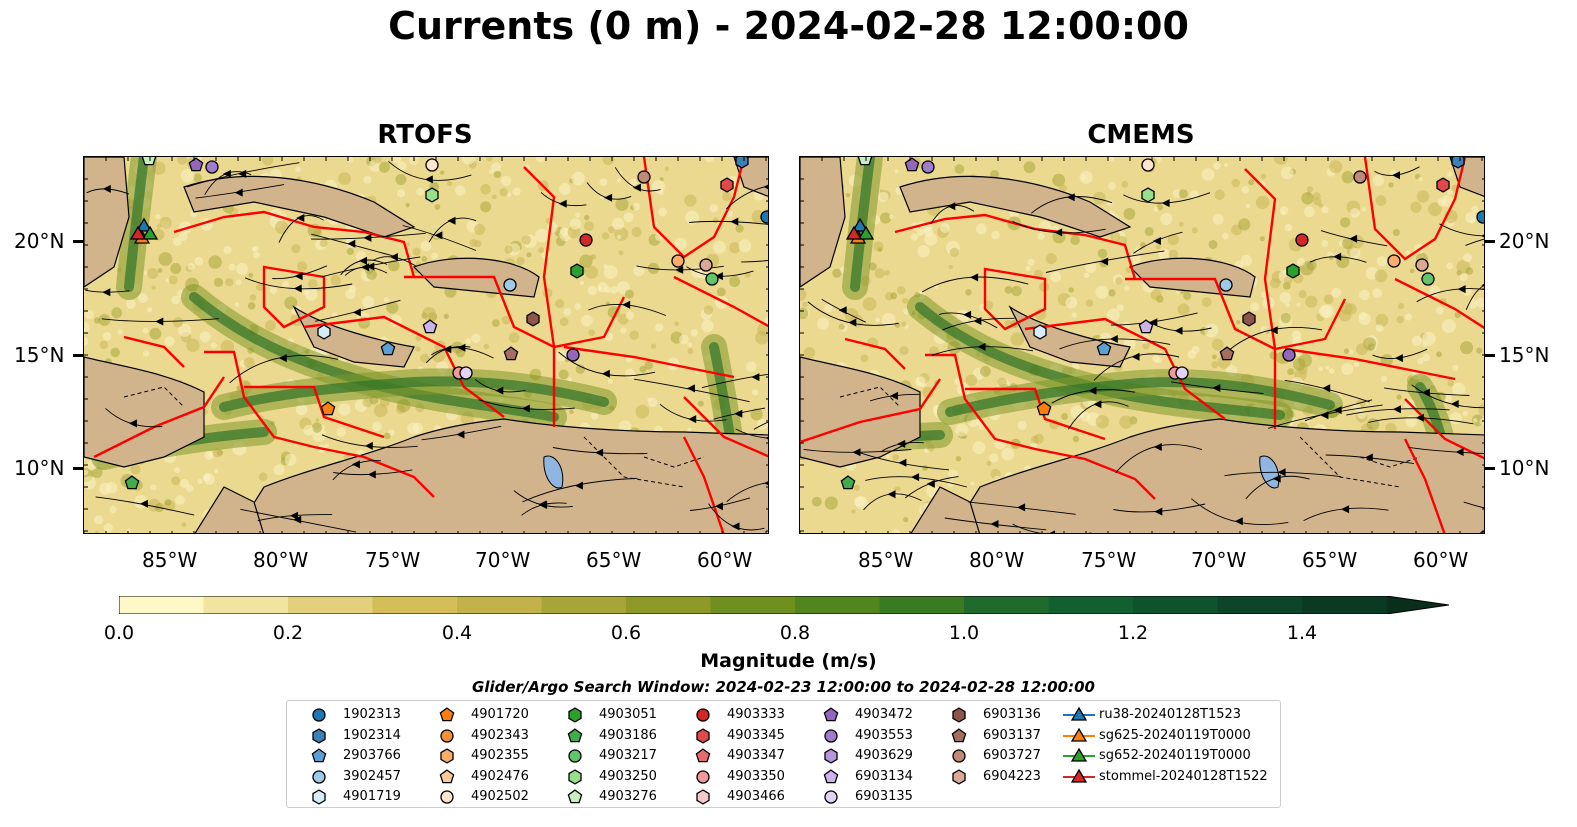 The width and height of the screenshot is (1577, 827). Describe the element at coordinates (1524, 468) in the screenshot. I see `lat-label-10n-right: 10°N` at that location.